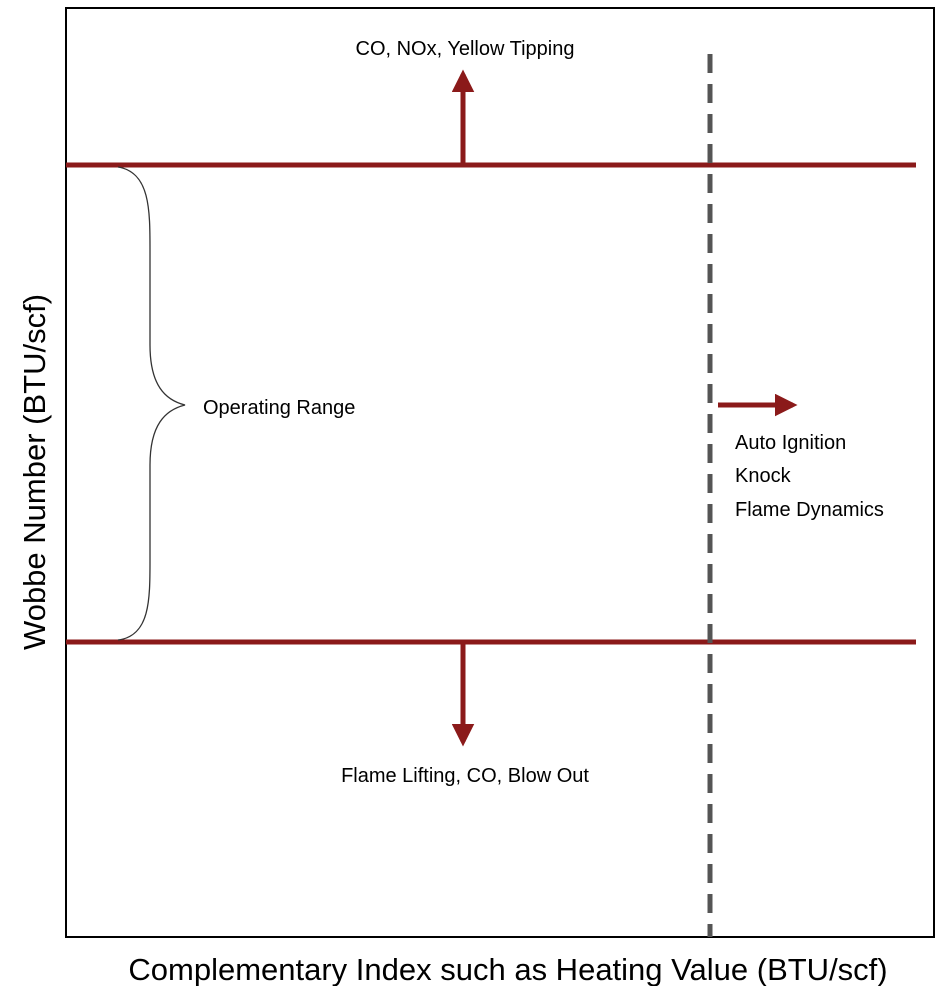 The height and width of the screenshot is (986, 938). What do you see at coordinates (465, 776) in the screenshot?
I see `below-lower-limit-label: Flame Lifting, CO, Blow Out` at bounding box center [465, 776].